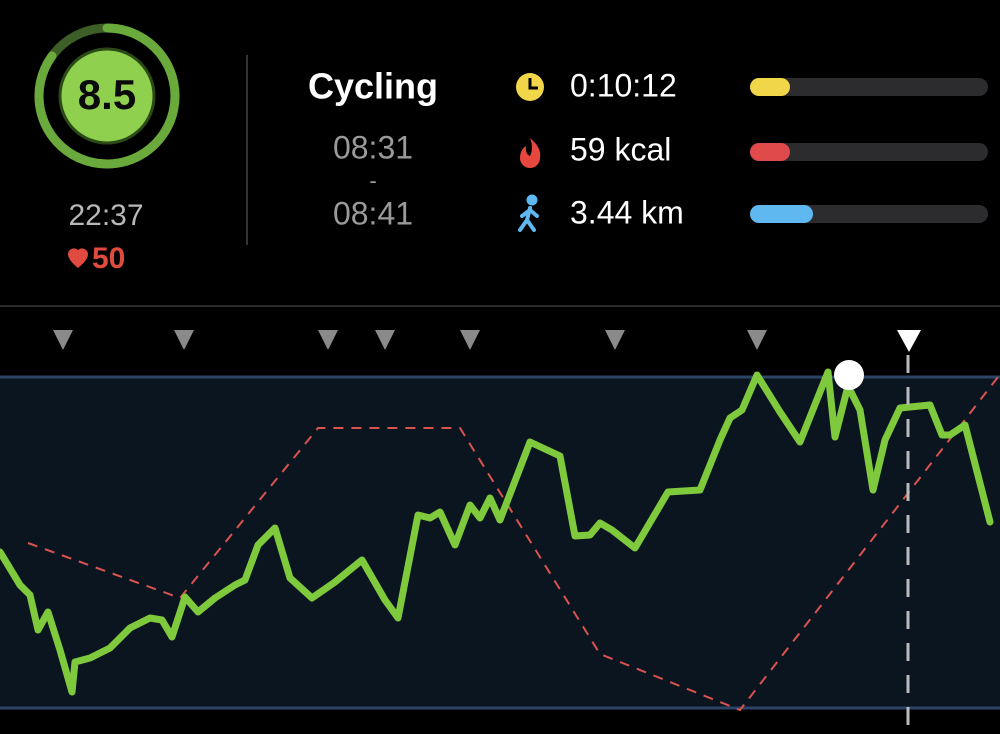  I want to click on event-markers, so click(410, 340).